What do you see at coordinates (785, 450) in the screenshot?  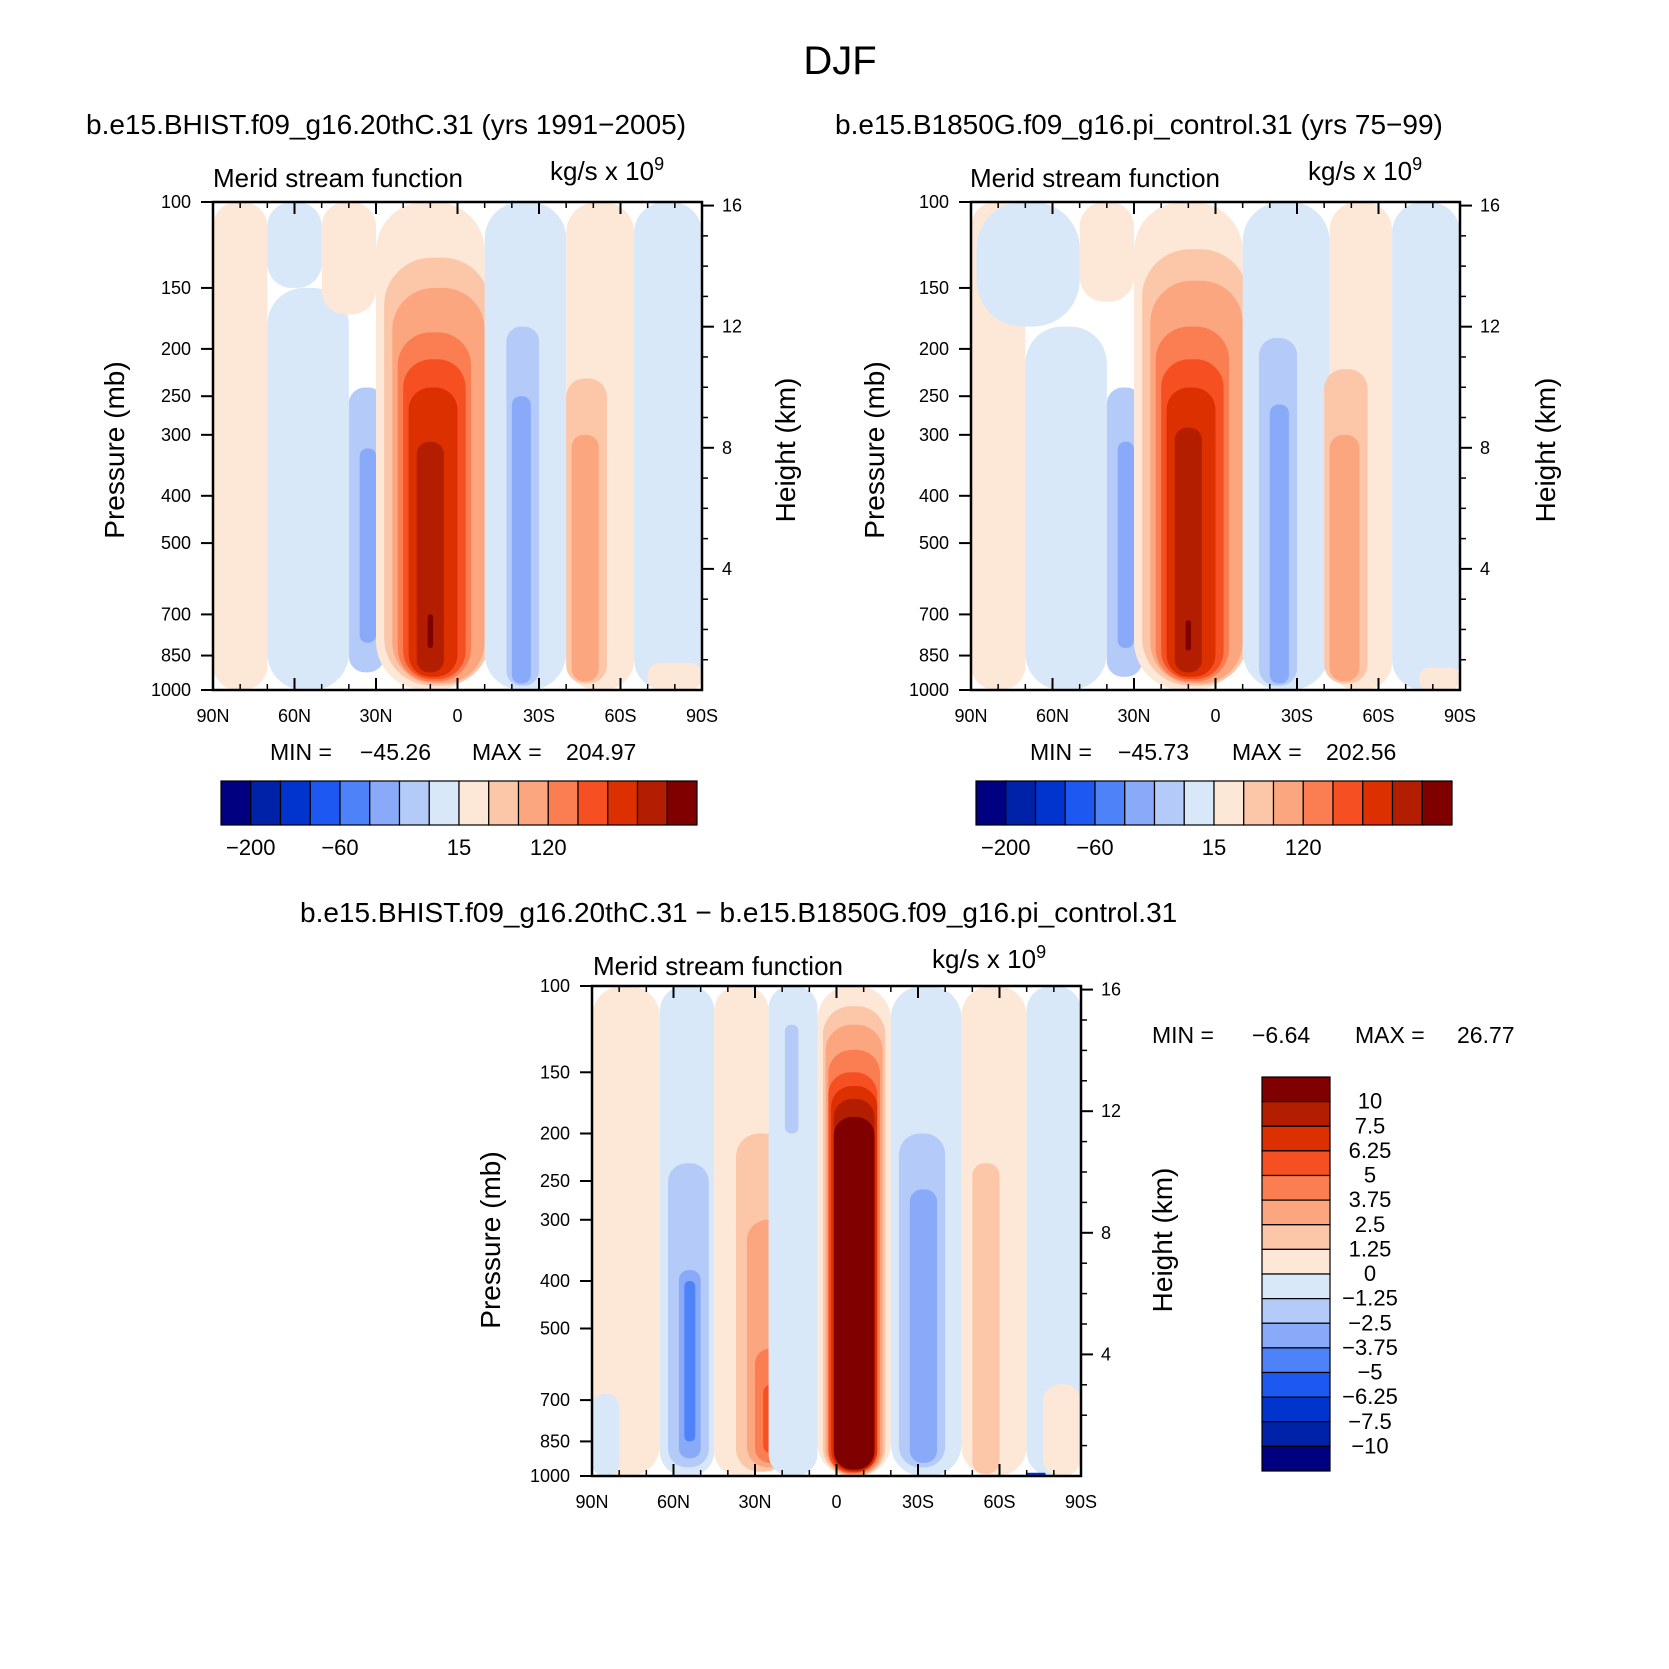 I see `left-y2label: Height (km)` at bounding box center [785, 450].